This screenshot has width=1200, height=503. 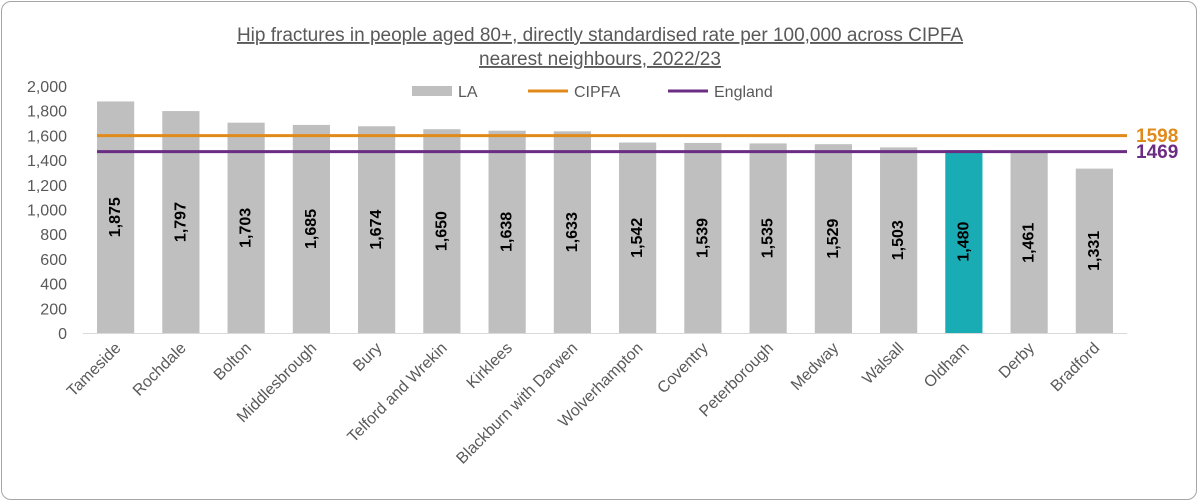 What do you see at coordinates (432, 91) in the screenshot?
I see `legend-la-swatch` at bounding box center [432, 91].